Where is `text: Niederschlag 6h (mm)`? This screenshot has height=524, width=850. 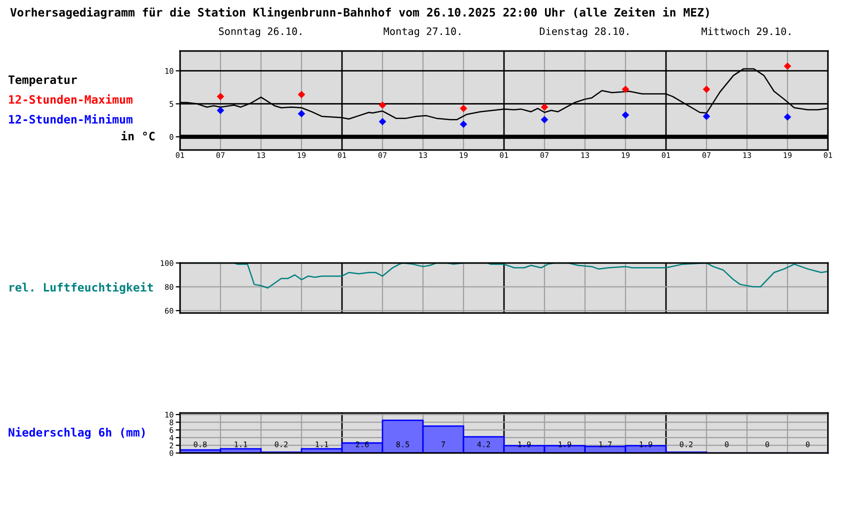
text: Niederschlag 6h (mm) is located at coordinates (76, 433).